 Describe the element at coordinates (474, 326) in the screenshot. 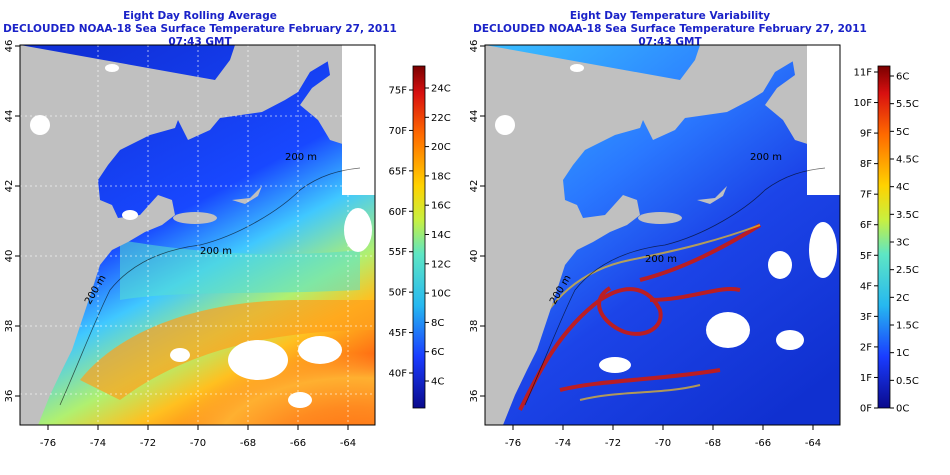

I see `right-y-tick-label: 38` at that location.